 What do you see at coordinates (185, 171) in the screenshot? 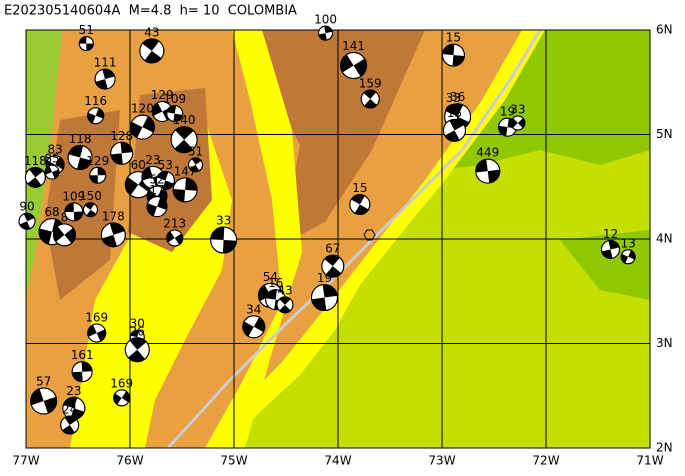
I see `depth-label: 147` at bounding box center [185, 171].